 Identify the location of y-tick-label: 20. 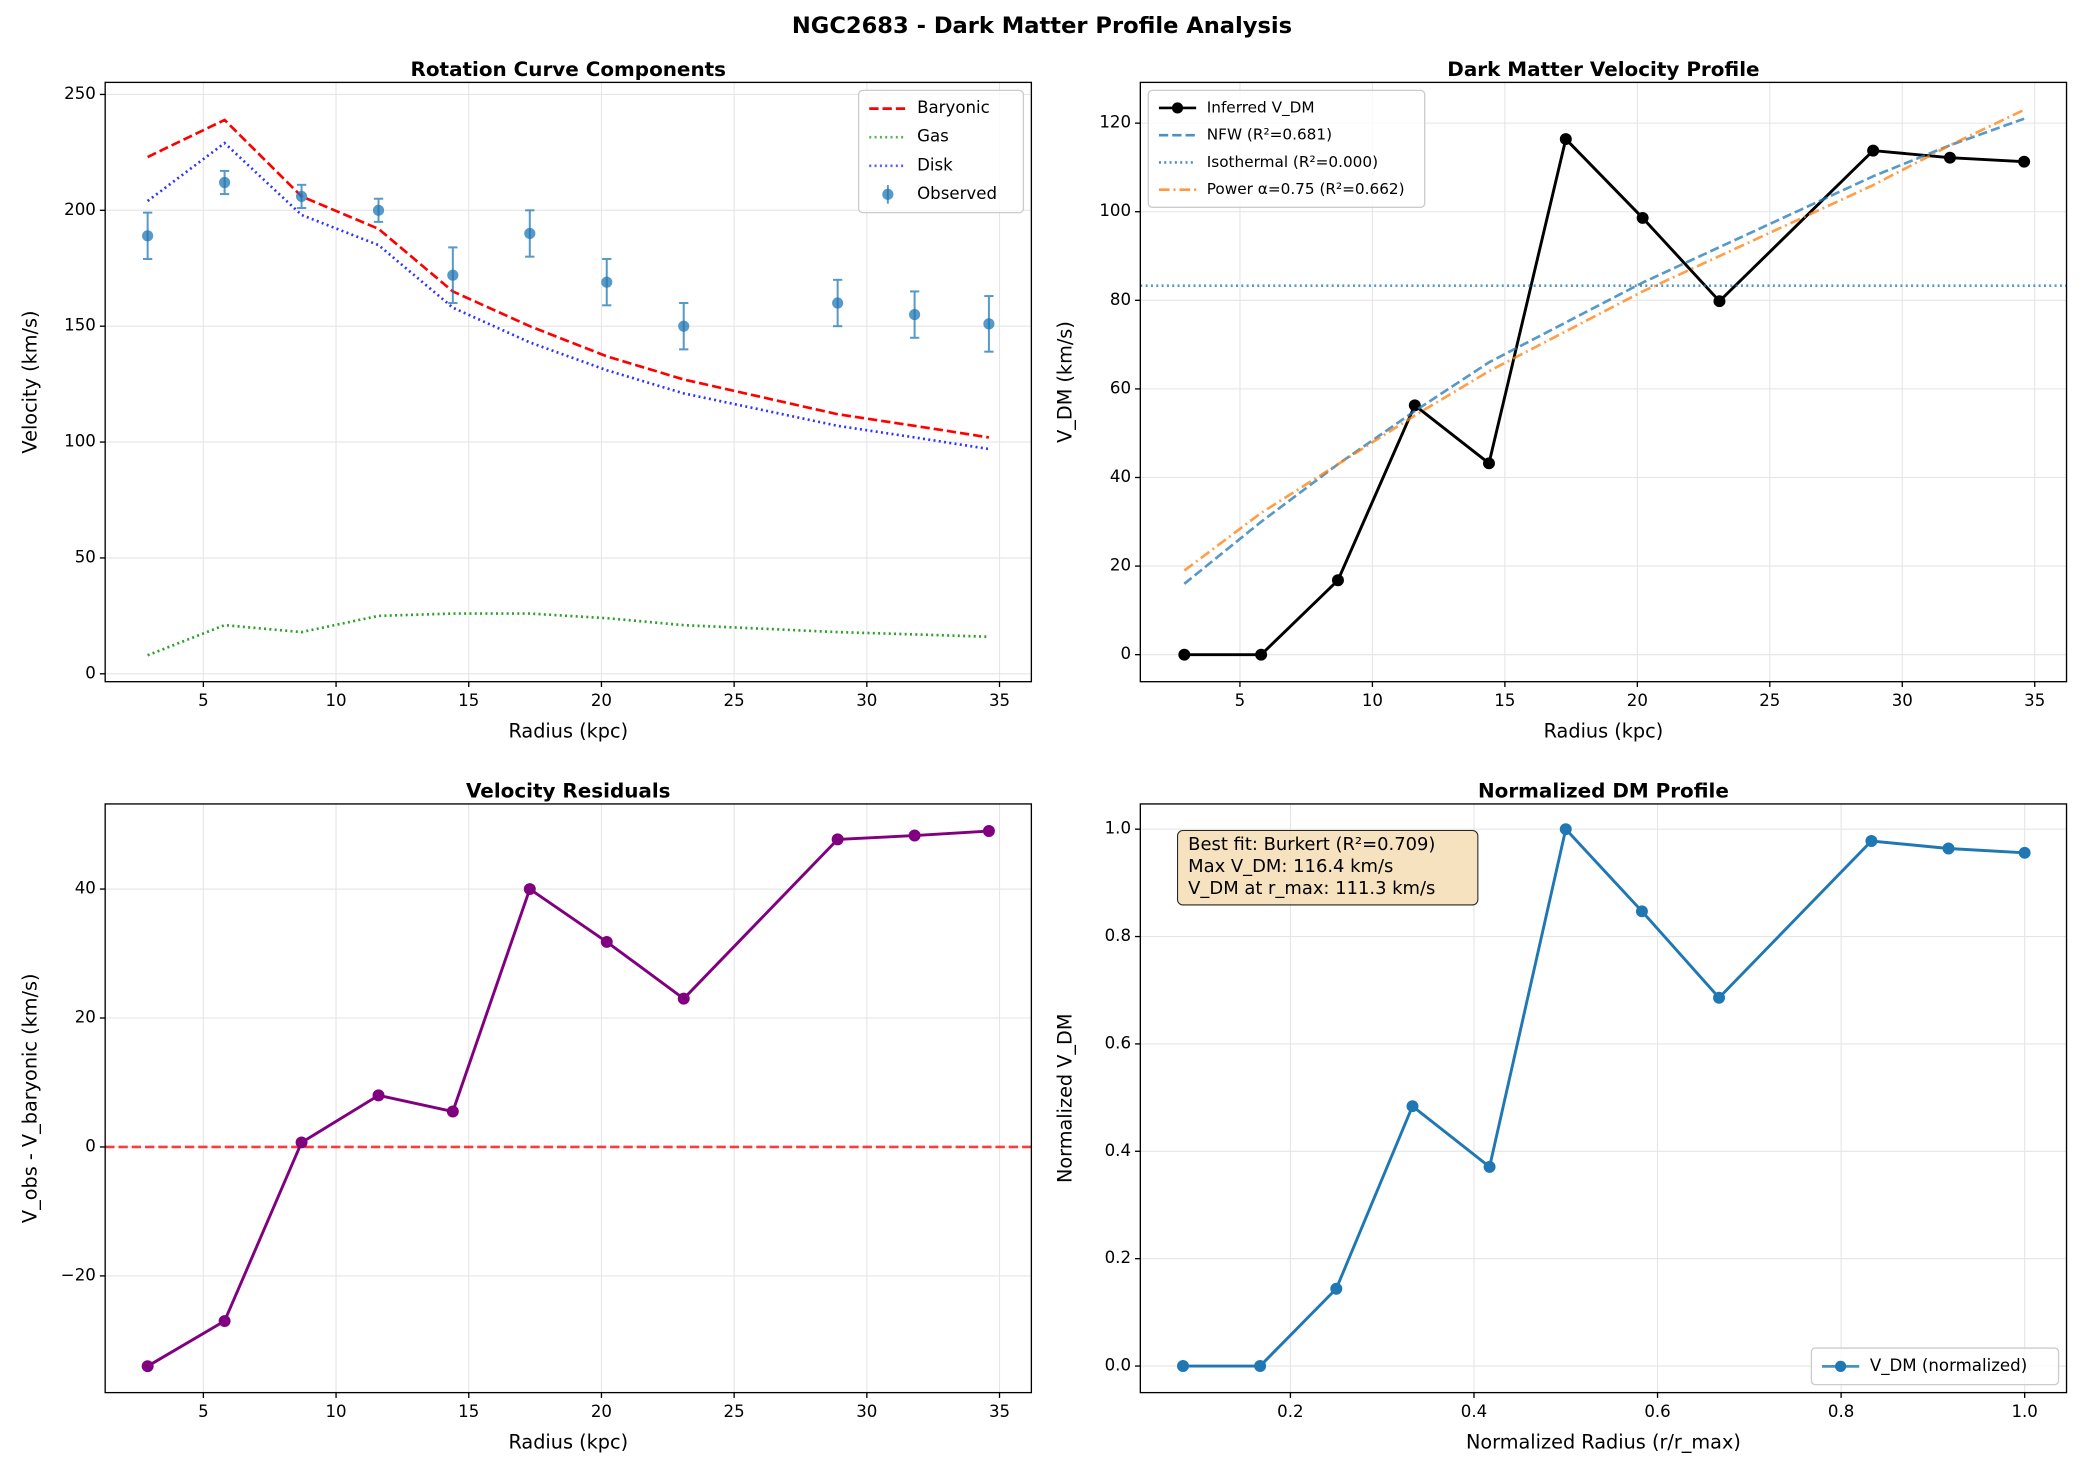
(85, 1017).